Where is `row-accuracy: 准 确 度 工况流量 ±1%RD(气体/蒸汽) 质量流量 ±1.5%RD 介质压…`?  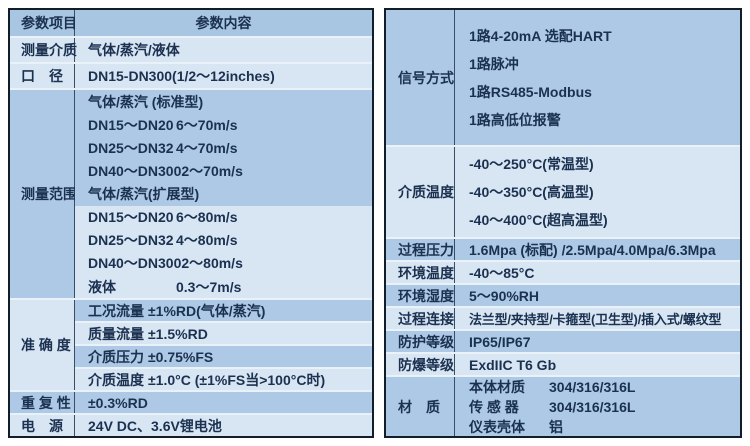 row-accuracy: 准 确 度 工况流量 ±1%RD(气体/蒸汽) 质量流量 ±1.5%RD 介质压… is located at coordinates (191, 344).